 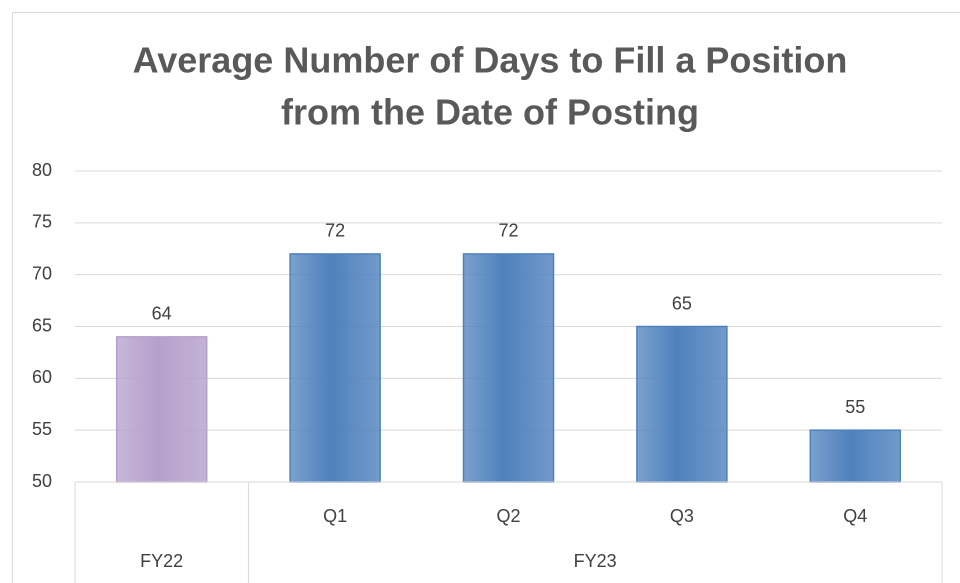 I want to click on y-tick-label: 55, so click(x=42, y=429).